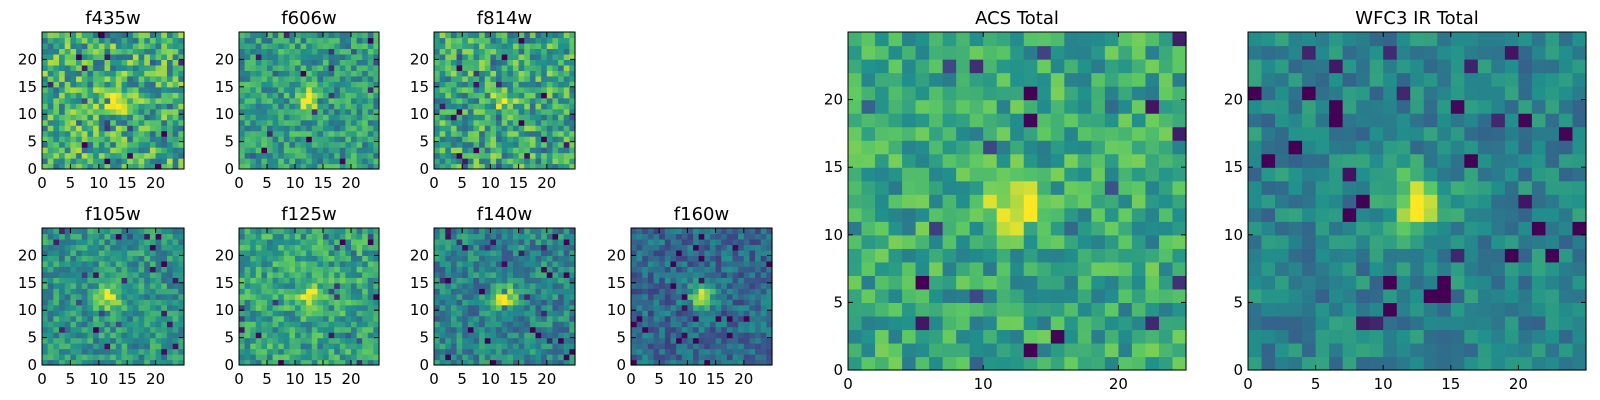  What do you see at coordinates (112, 214) in the screenshot?
I see `panel-title: f105w` at bounding box center [112, 214].